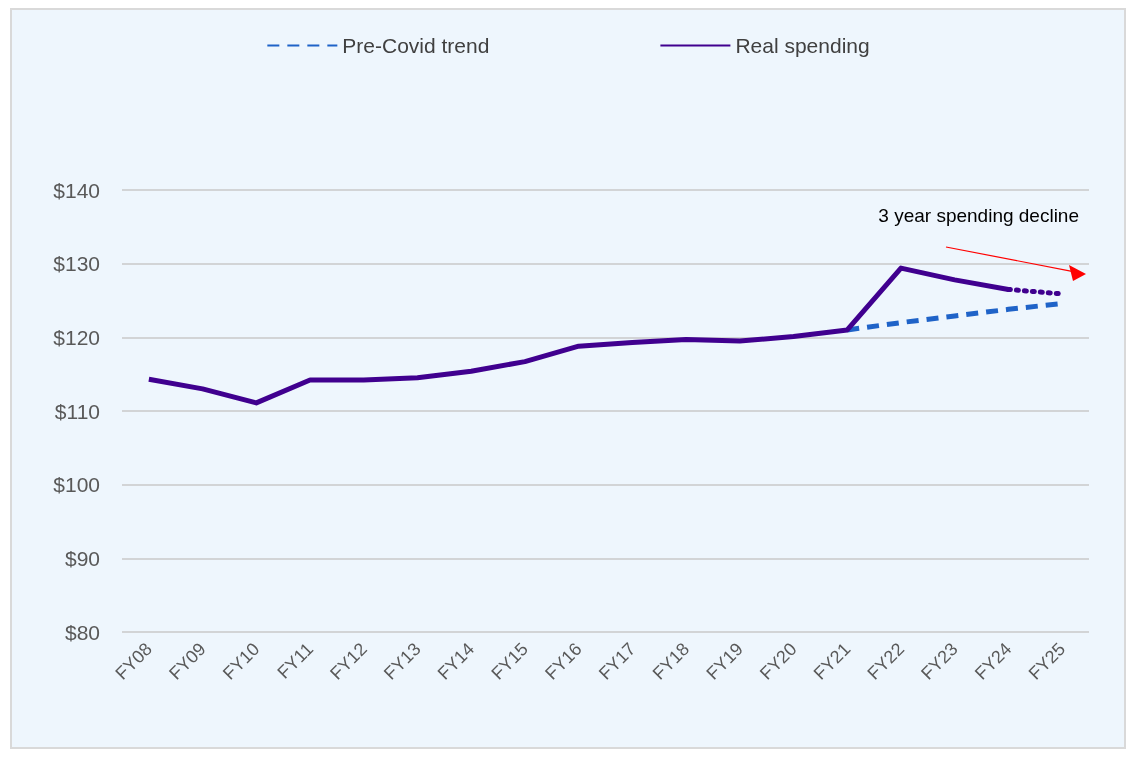  I want to click on annotation: 3 year spending decline, so click(979, 215).